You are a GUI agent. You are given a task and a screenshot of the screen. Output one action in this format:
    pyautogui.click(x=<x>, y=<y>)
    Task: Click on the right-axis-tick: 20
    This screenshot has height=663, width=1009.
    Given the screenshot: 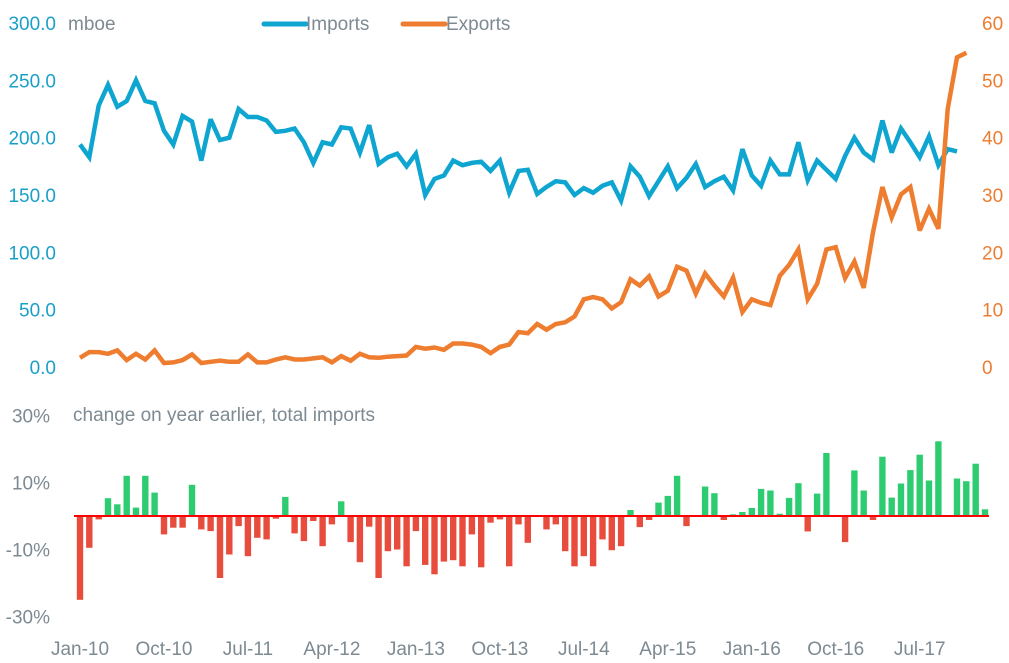 What is the action you would take?
    pyautogui.click(x=992, y=253)
    